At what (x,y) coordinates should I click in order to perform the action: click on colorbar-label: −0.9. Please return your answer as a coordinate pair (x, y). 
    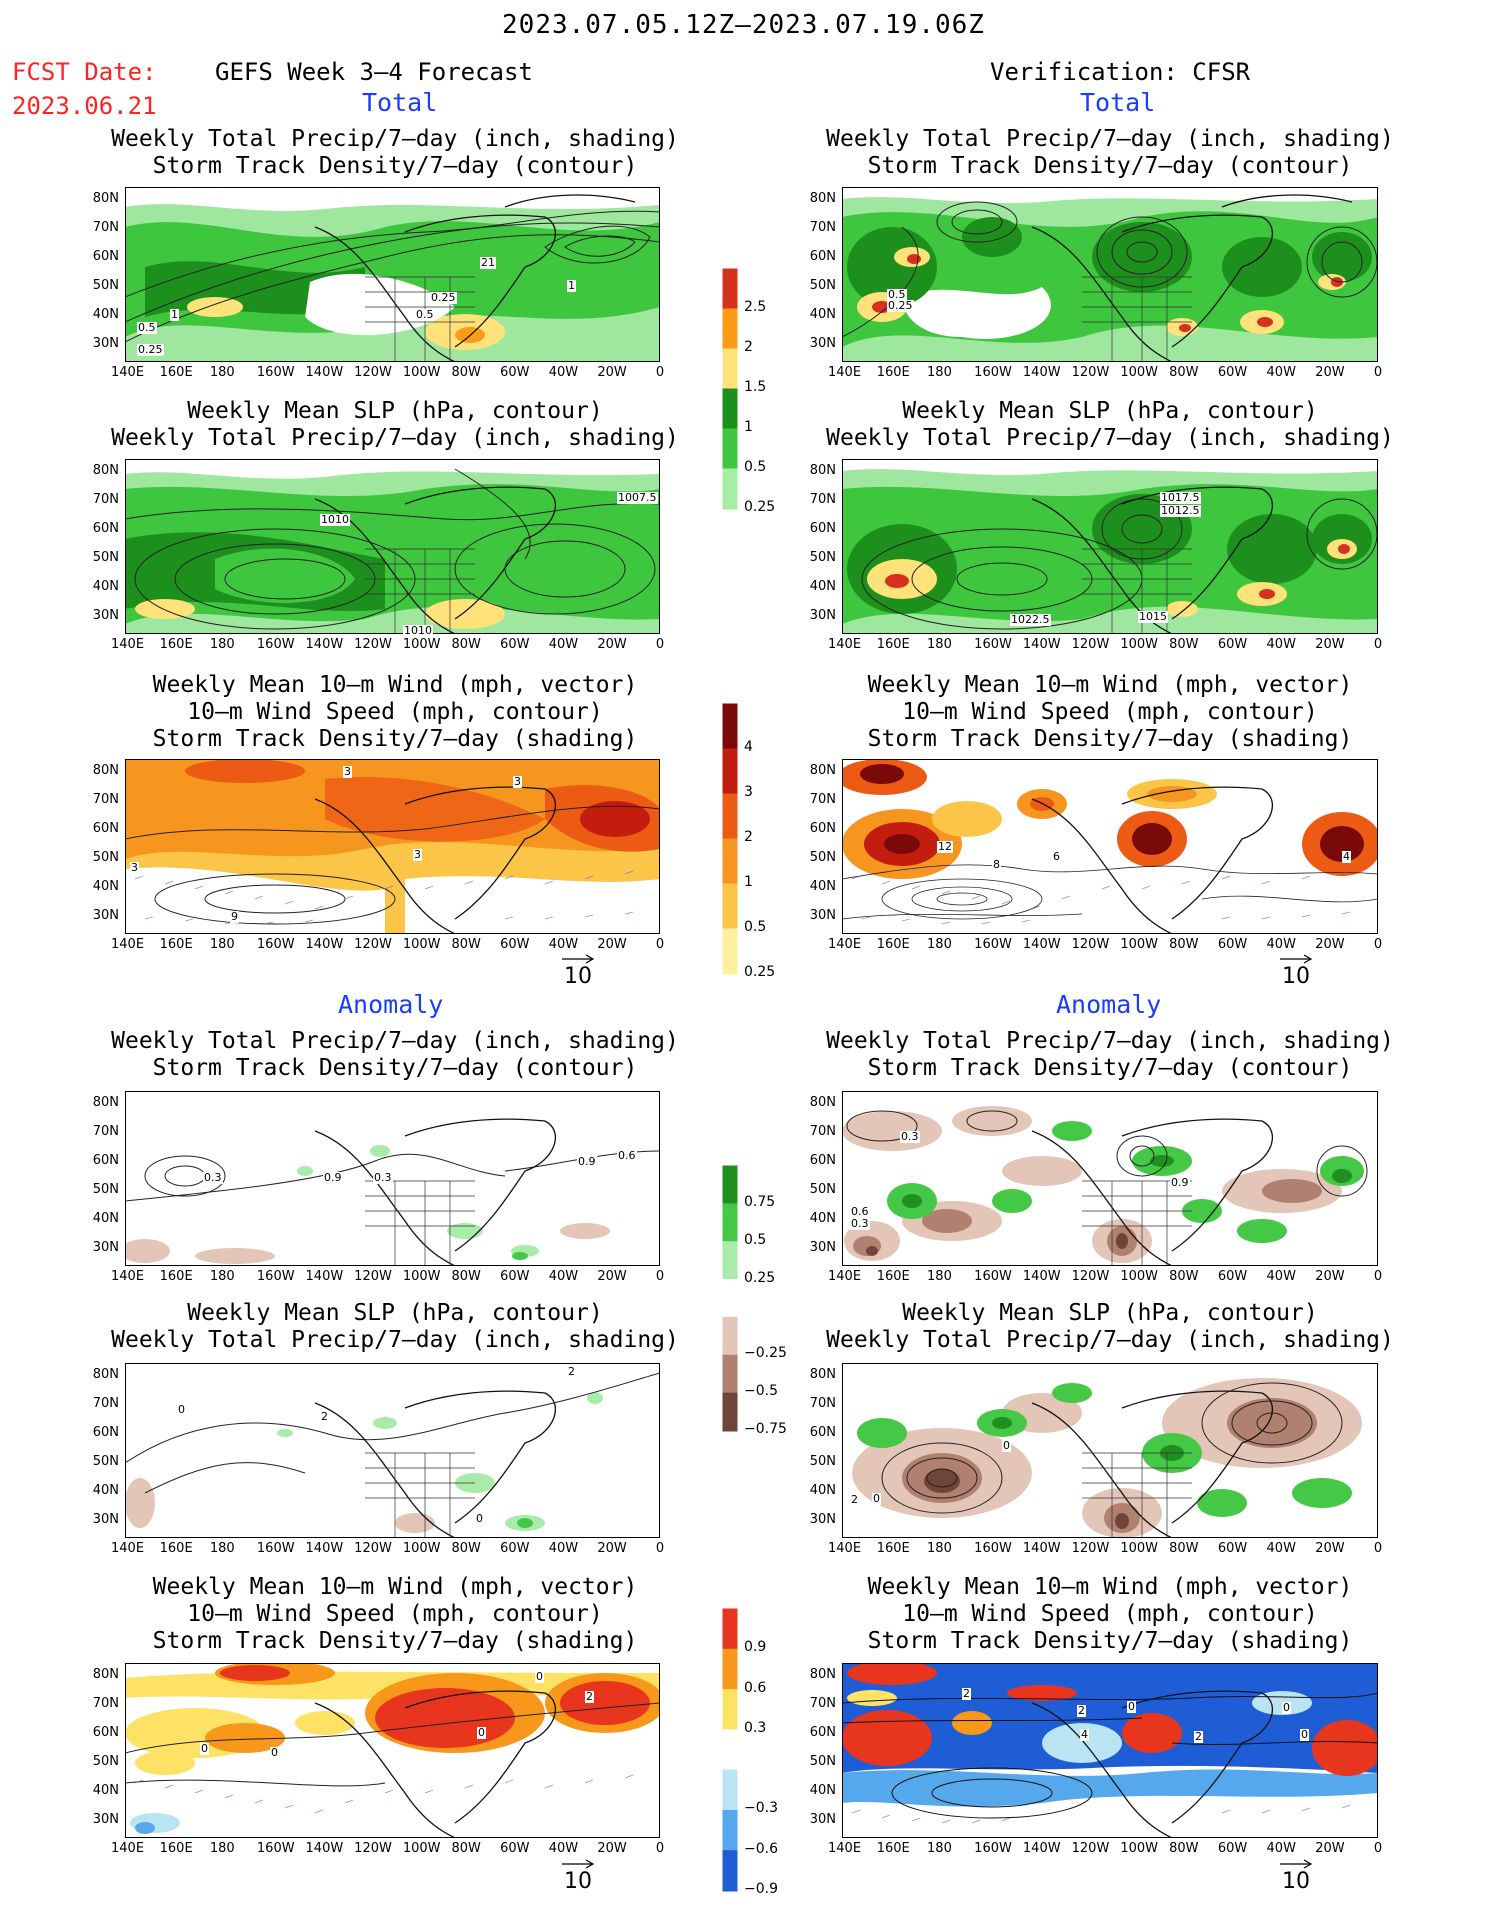
    Looking at the image, I should click on (761, 1889).